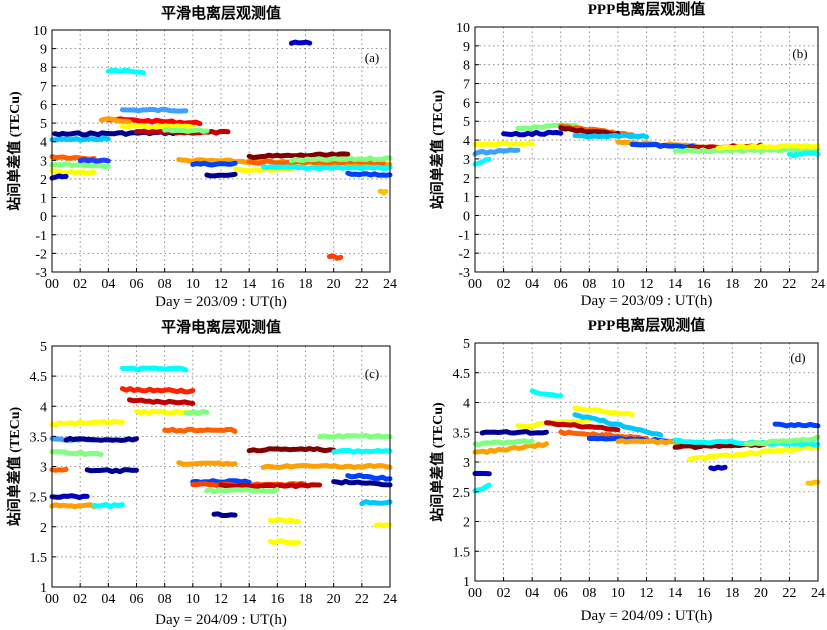 The height and width of the screenshot is (630, 827). I want to click on x-tick-label: 18, so click(732, 593).